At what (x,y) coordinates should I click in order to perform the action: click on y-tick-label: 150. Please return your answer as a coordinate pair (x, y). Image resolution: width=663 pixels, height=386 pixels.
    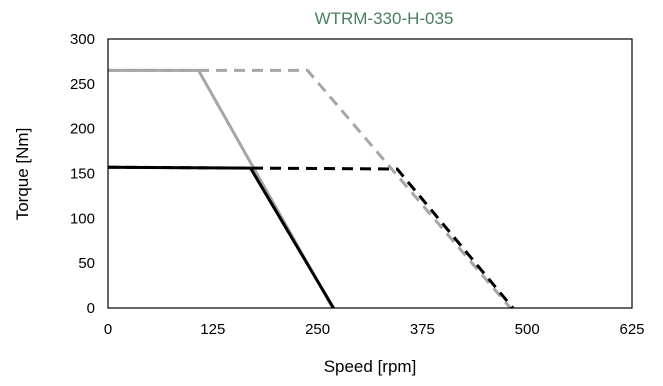
    Looking at the image, I should click on (82, 174).